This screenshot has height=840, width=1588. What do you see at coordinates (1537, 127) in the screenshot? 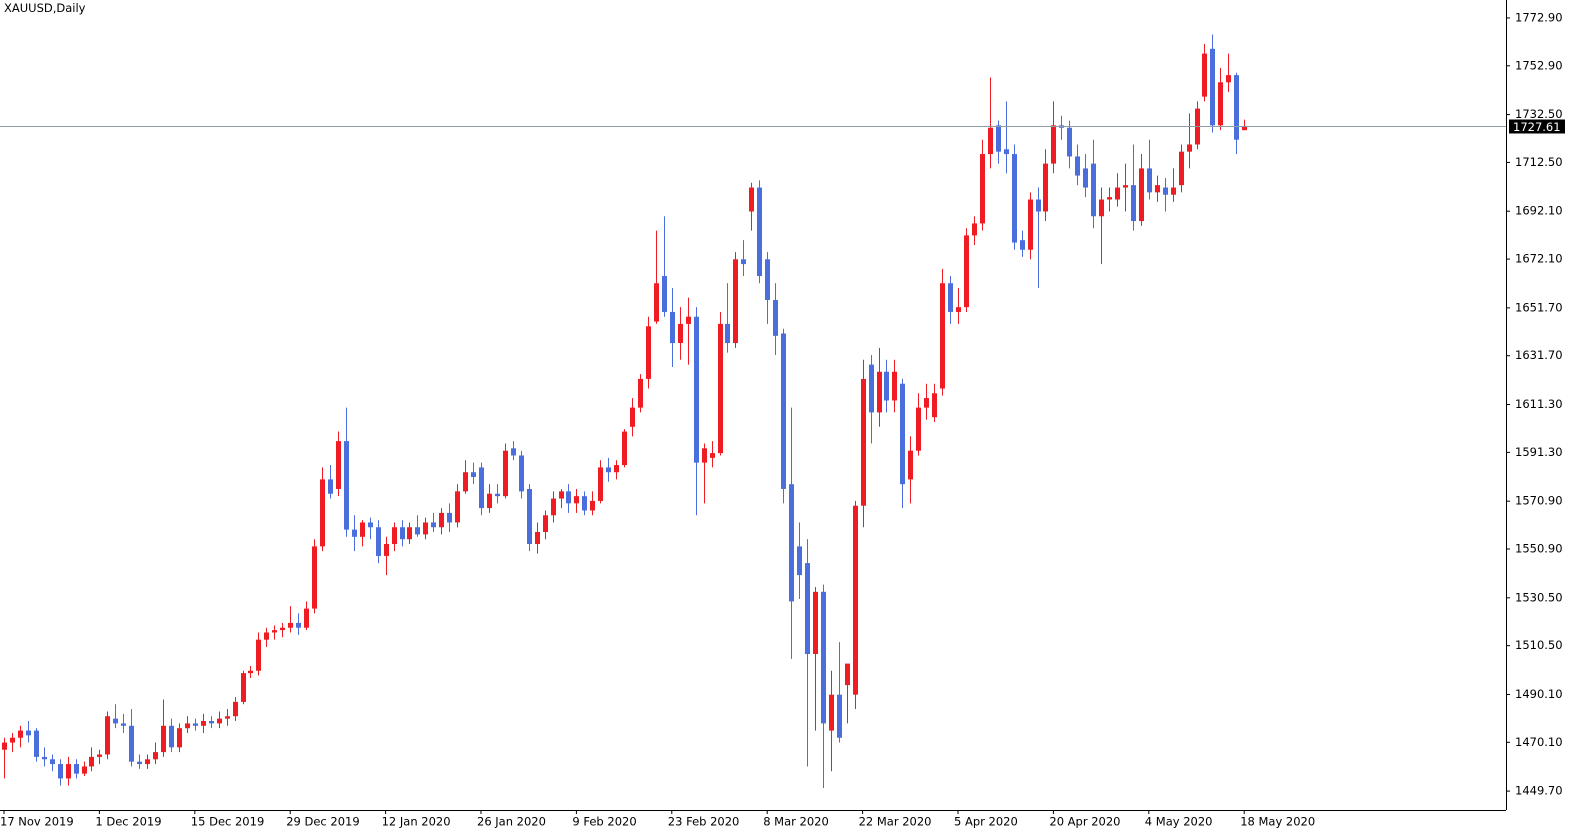
I see `price-label: 1727.61` at bounding box center [1537, 127].